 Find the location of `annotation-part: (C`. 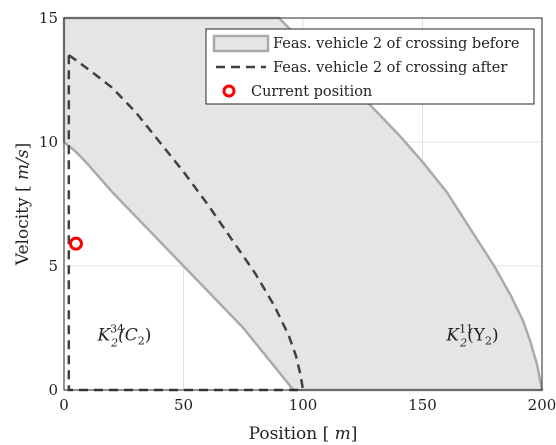

annotation-part: (C is located at coordinates (128, 335).